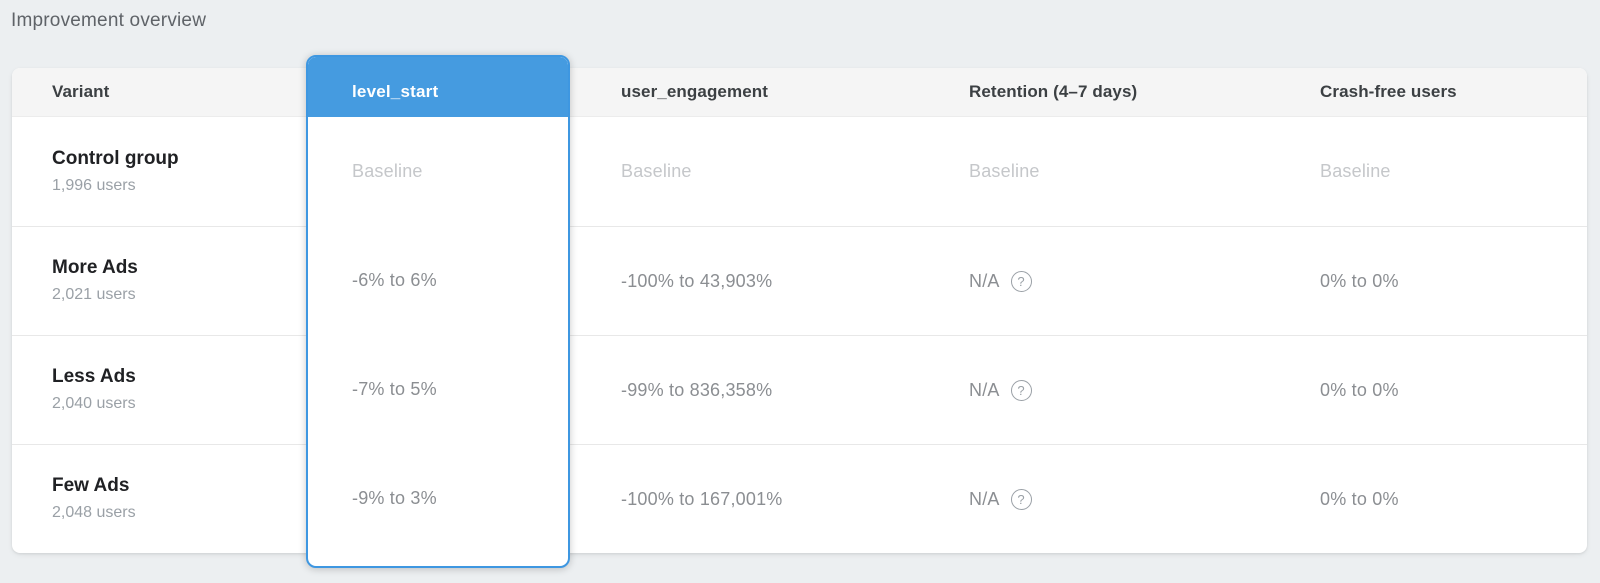 This screenshot has width=1600, height=583. Describe the element at coordinates (109, 20) in the screenshot. I see `page-title: Improvement overview` at that location.